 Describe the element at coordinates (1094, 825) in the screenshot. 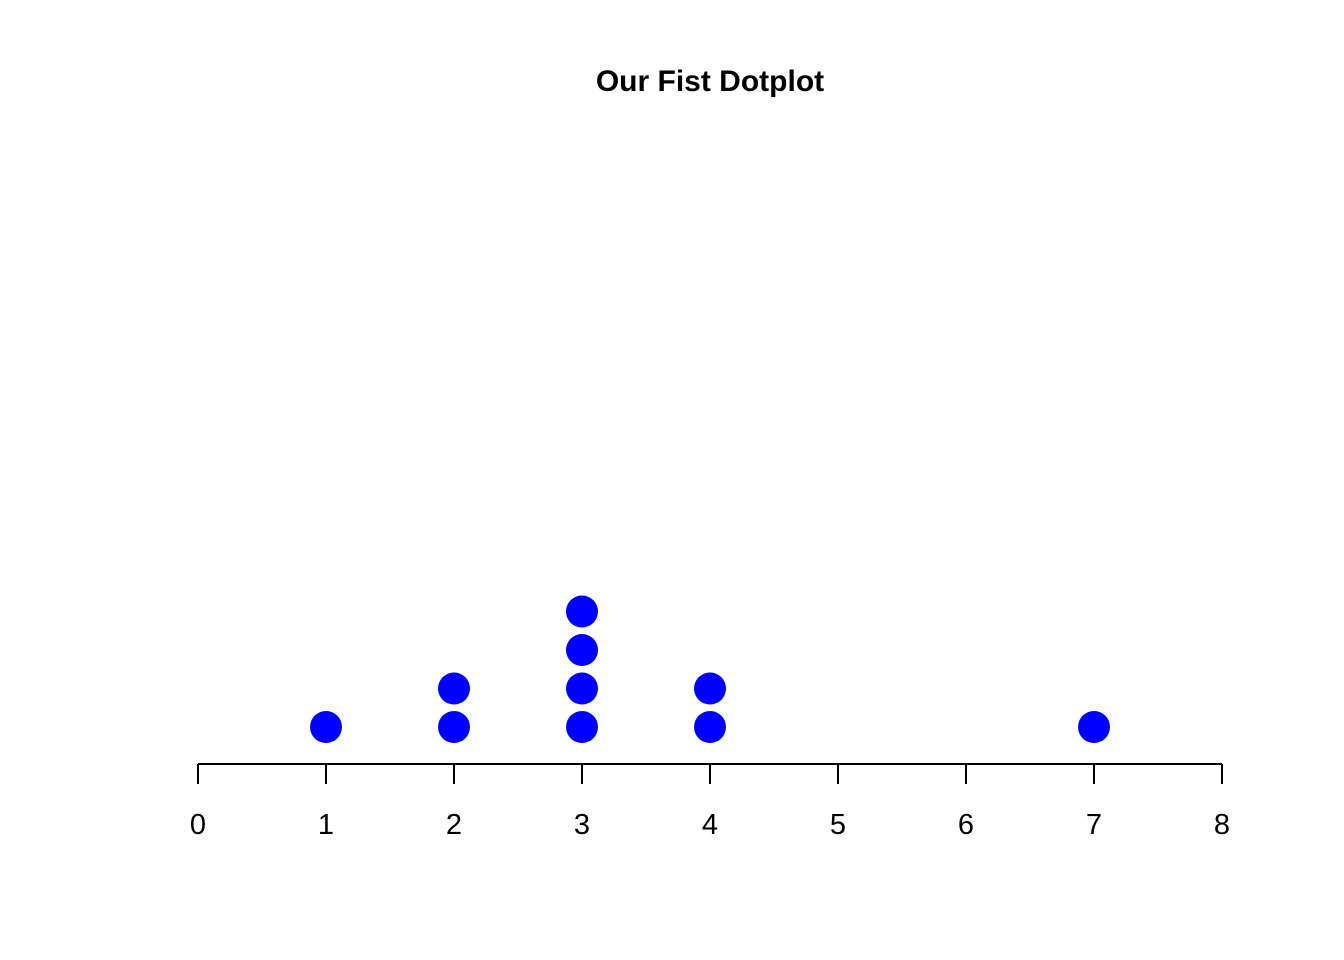

I see `x-tick-label: 7` at that location.